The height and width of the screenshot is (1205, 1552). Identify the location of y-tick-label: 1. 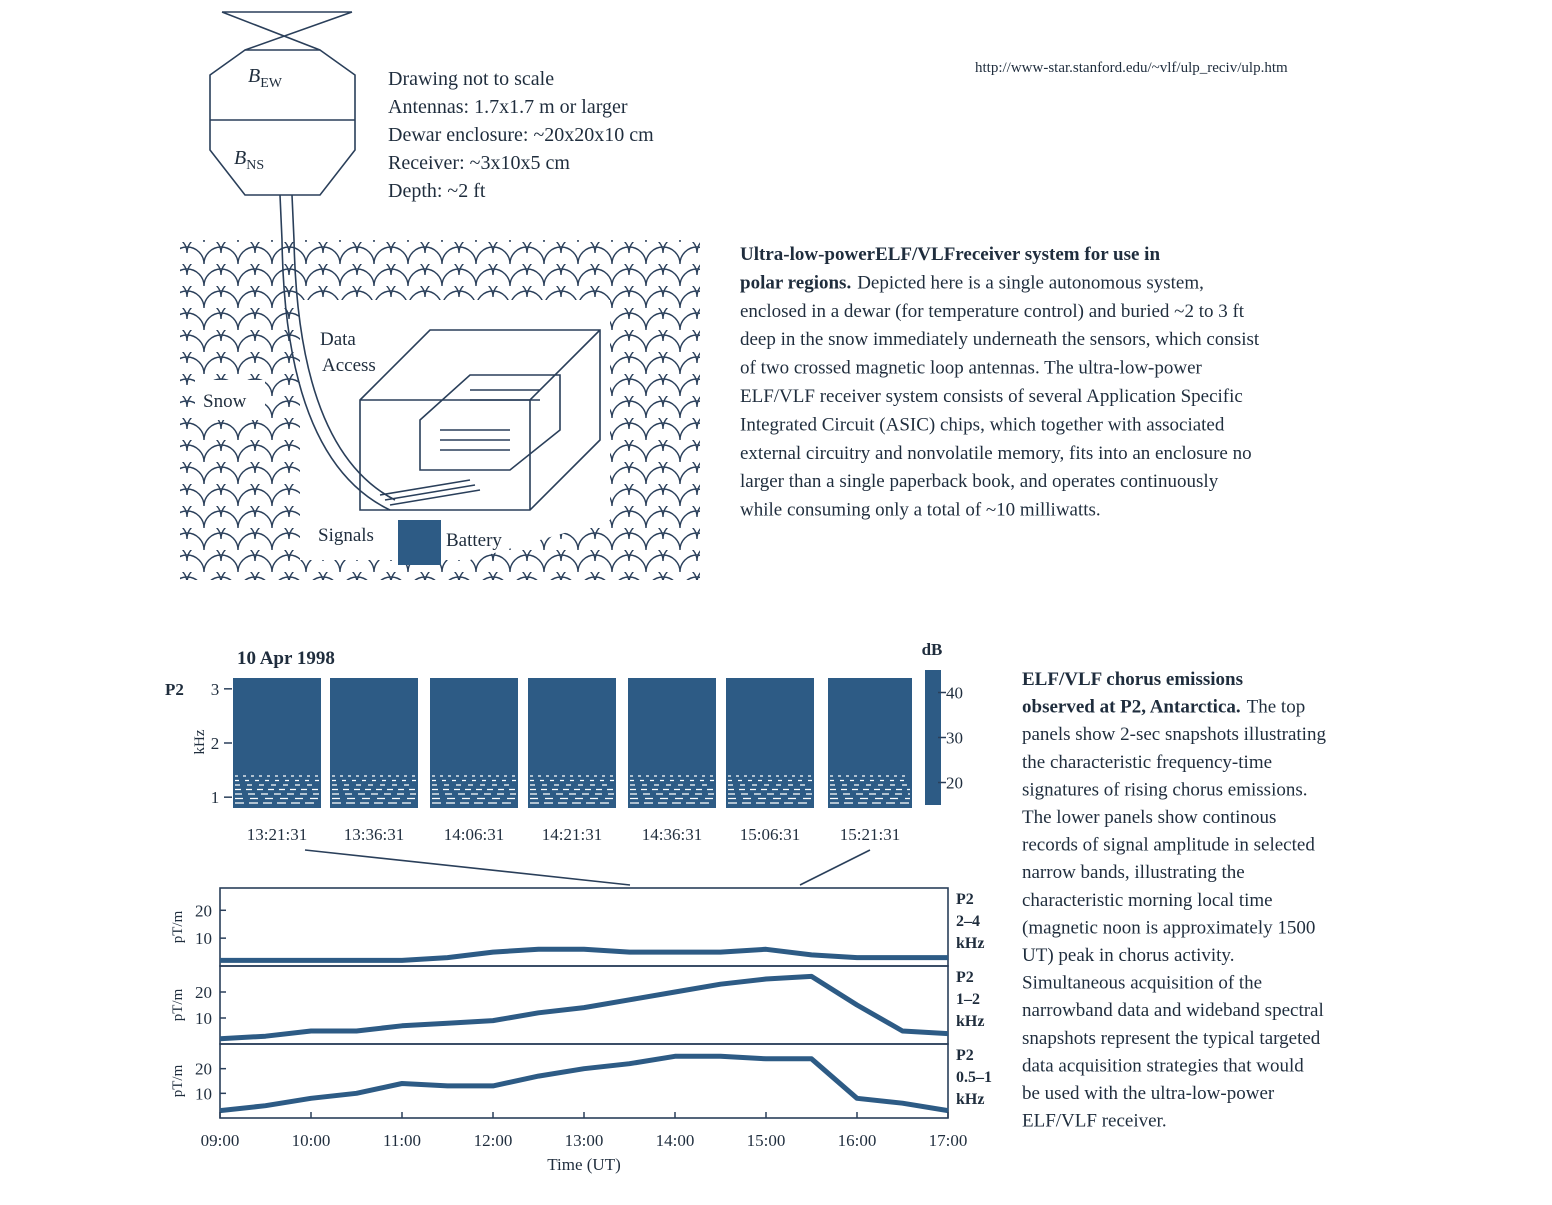
(215, 797).